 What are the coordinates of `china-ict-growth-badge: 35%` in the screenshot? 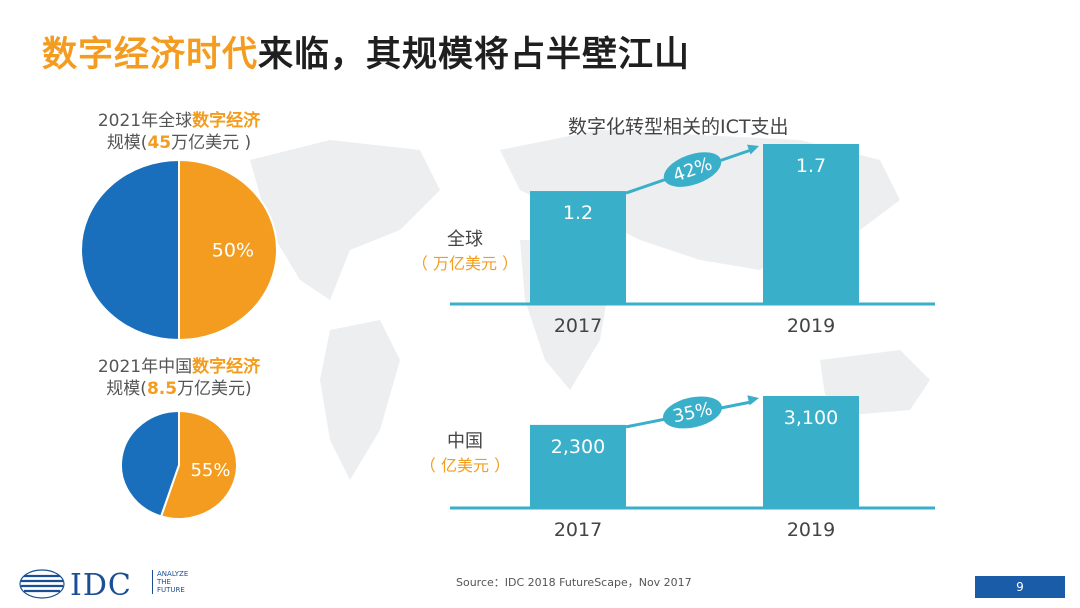 It's located at (692, 412).